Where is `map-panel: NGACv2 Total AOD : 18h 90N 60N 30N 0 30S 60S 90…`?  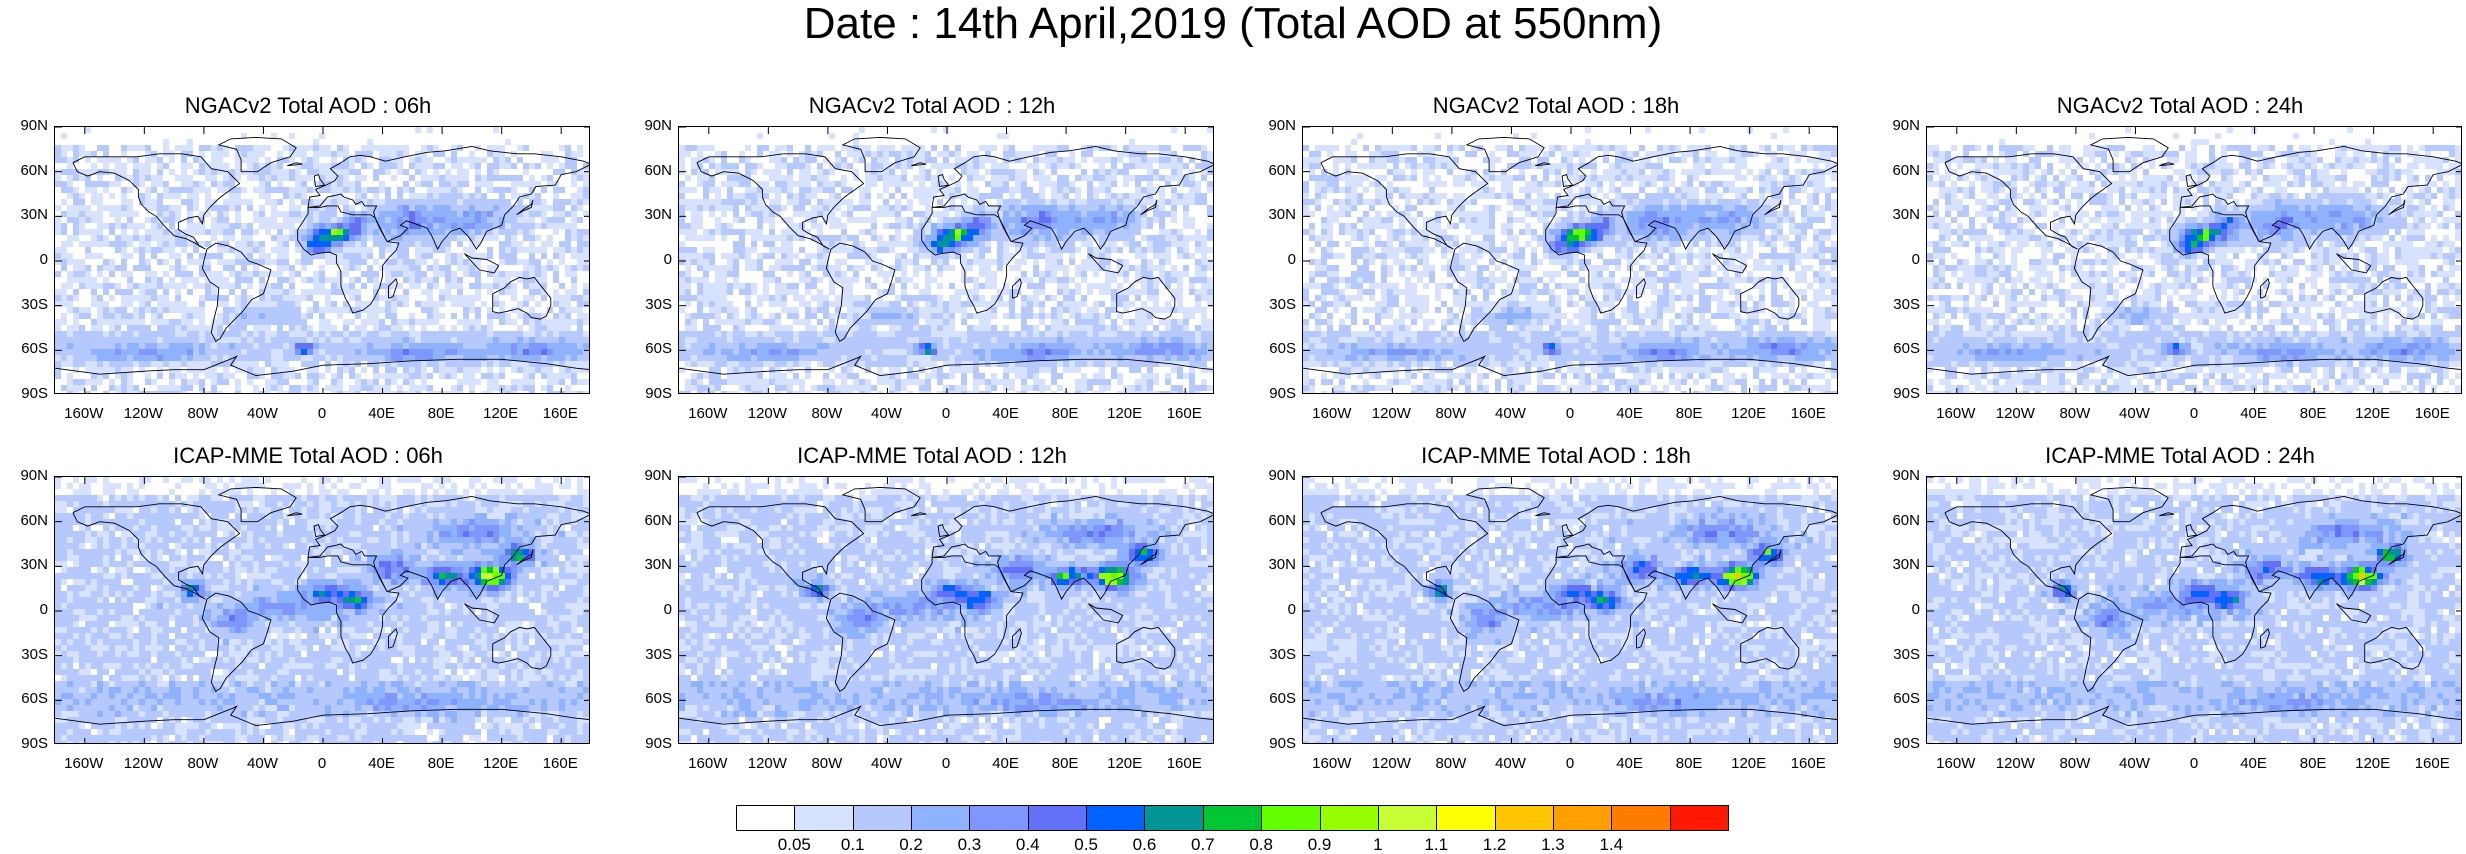 map-panel: NGACv2 Total AOD : 18h 90N 60N 30N 0 30S 60S 90… is located at coordinates (1556, 269).